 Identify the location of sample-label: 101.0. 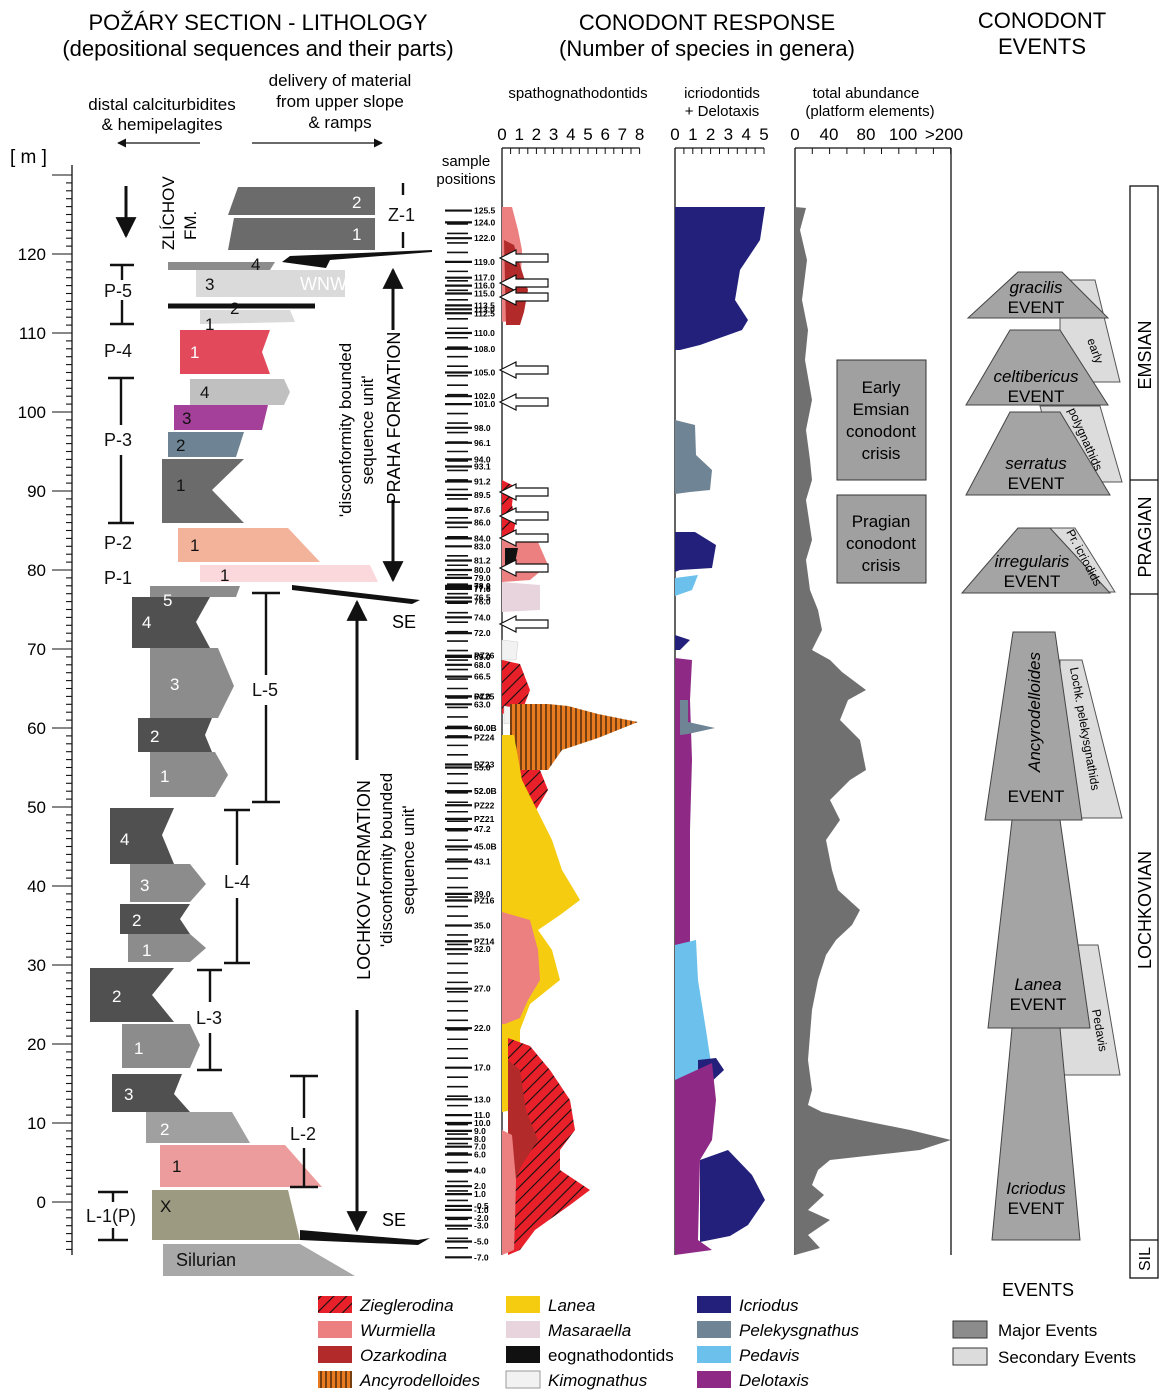
(485, 404).